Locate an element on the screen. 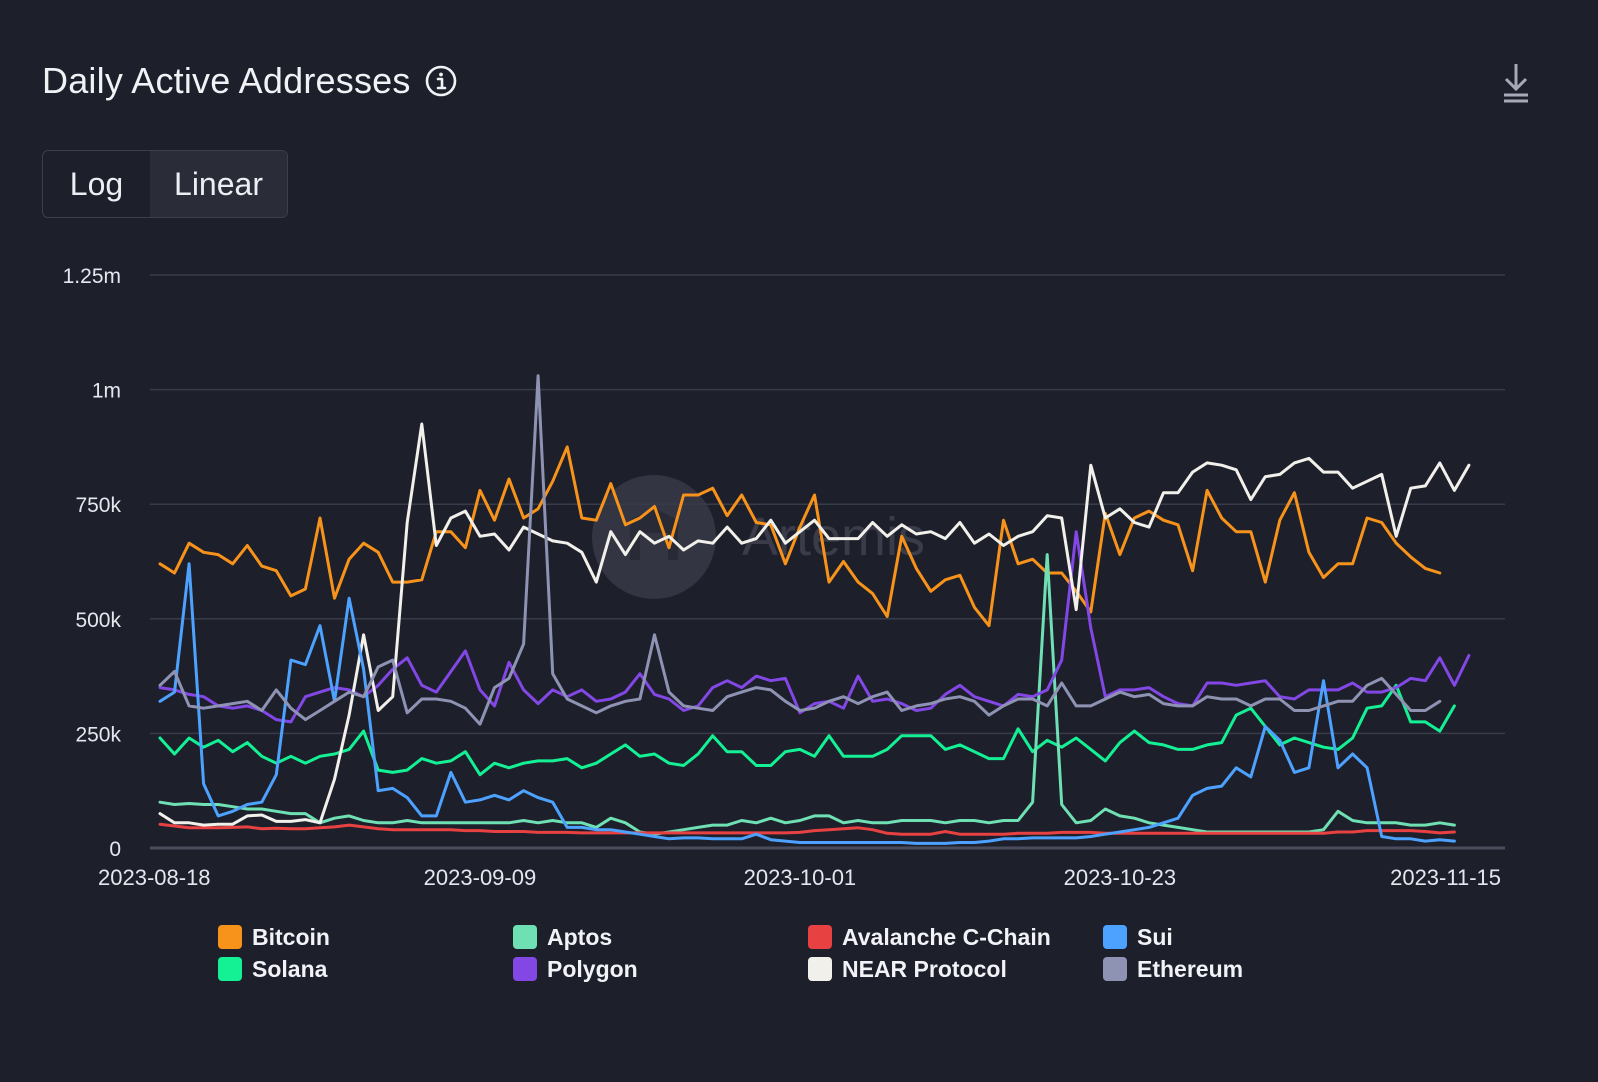 The height and width of the screenshot is (1082, 1598). watermark-text: Artemis is located at coordinates (833, 537).